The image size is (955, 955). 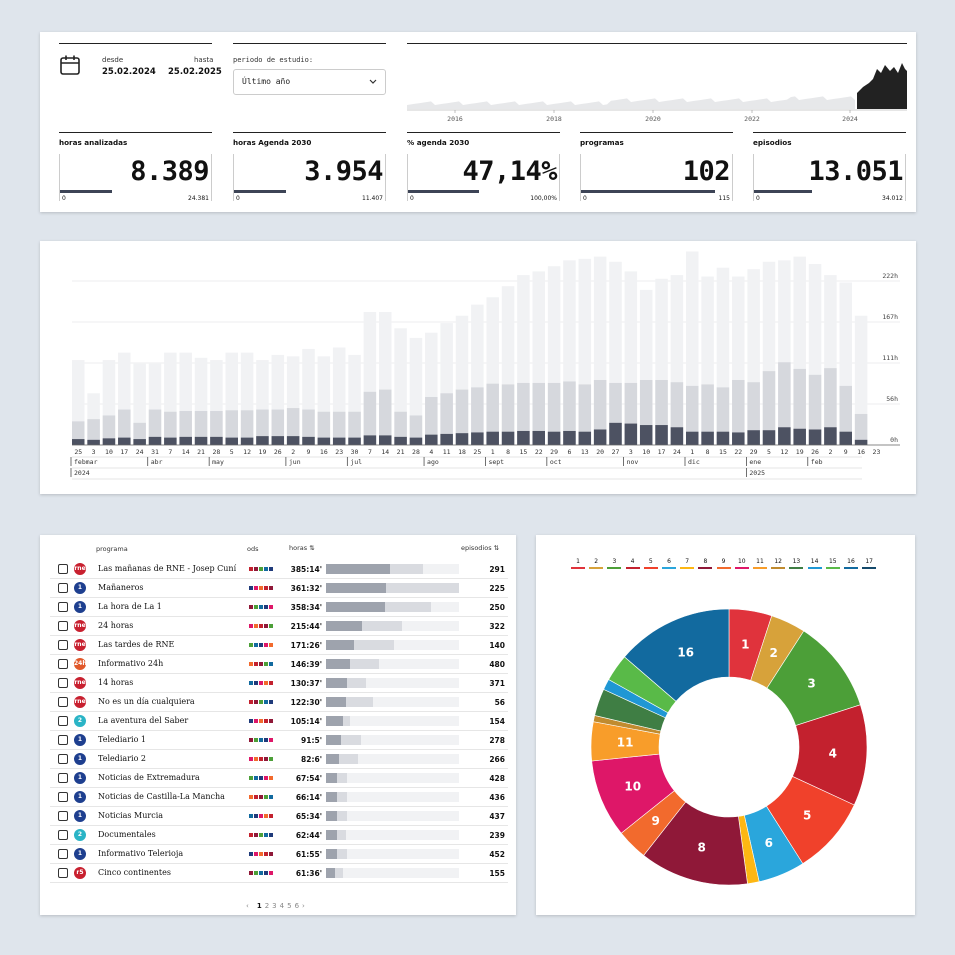 I want to click on legend-item: 6, so click(x=669, y=564).